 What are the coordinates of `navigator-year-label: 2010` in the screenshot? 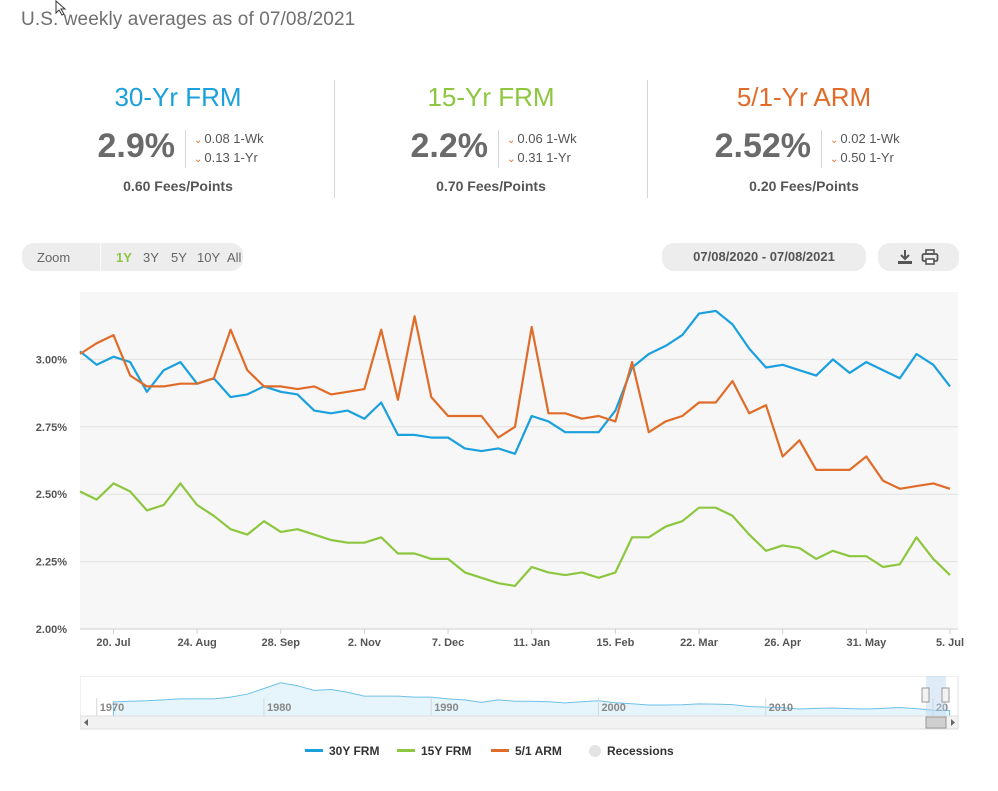 It's located at (781, 708).